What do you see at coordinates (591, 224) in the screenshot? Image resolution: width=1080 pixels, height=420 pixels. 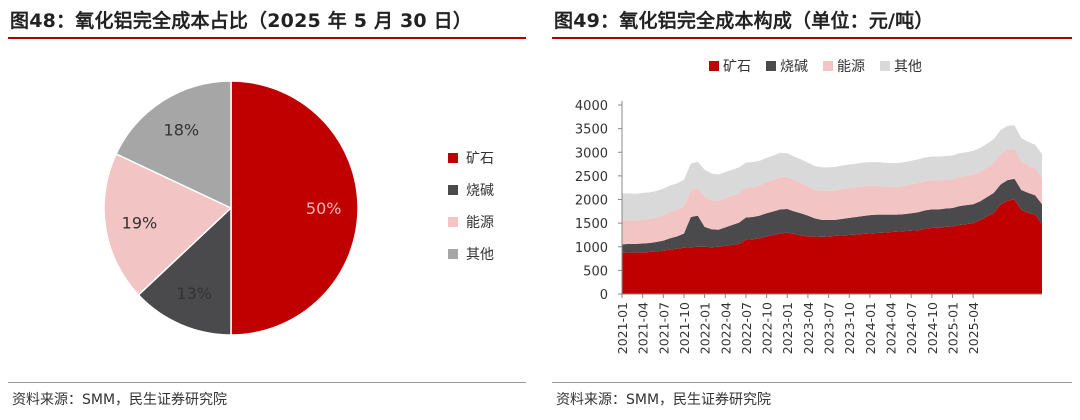 I see `y-tick-label-4: 1500` at bounding box center [591, 224].